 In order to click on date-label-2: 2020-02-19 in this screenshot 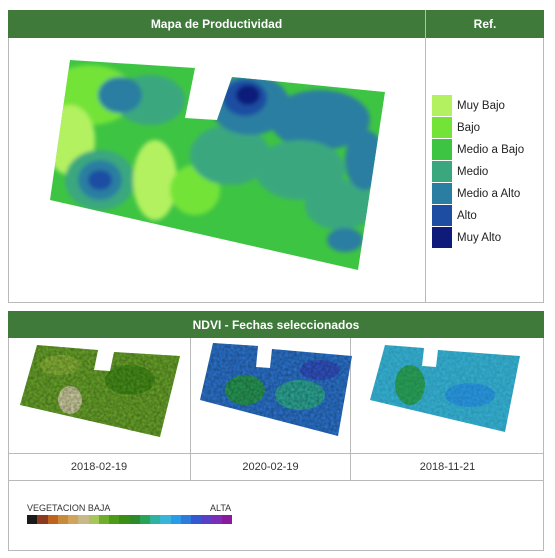, I will do `click(270, 467)`.